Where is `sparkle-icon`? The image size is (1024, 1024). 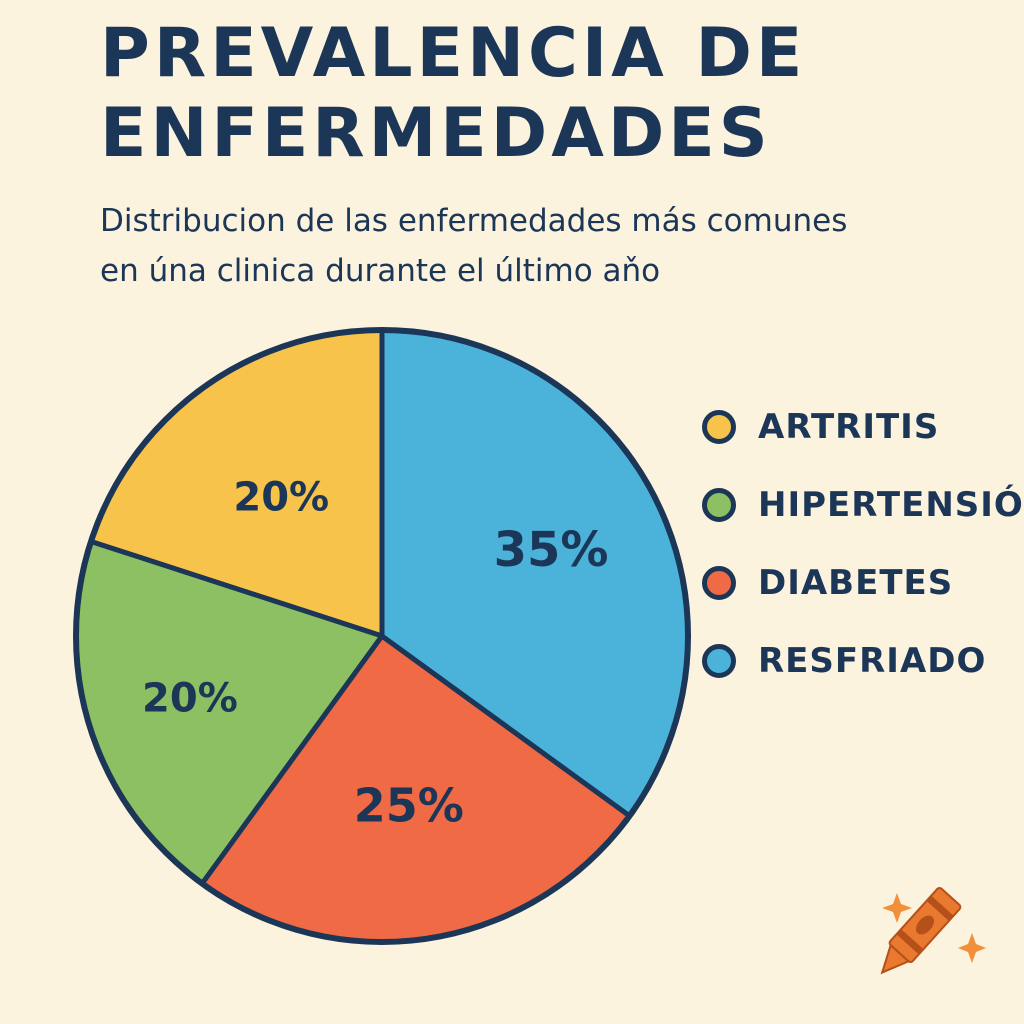
sparkle-icon is located at coordinates (934, 928).